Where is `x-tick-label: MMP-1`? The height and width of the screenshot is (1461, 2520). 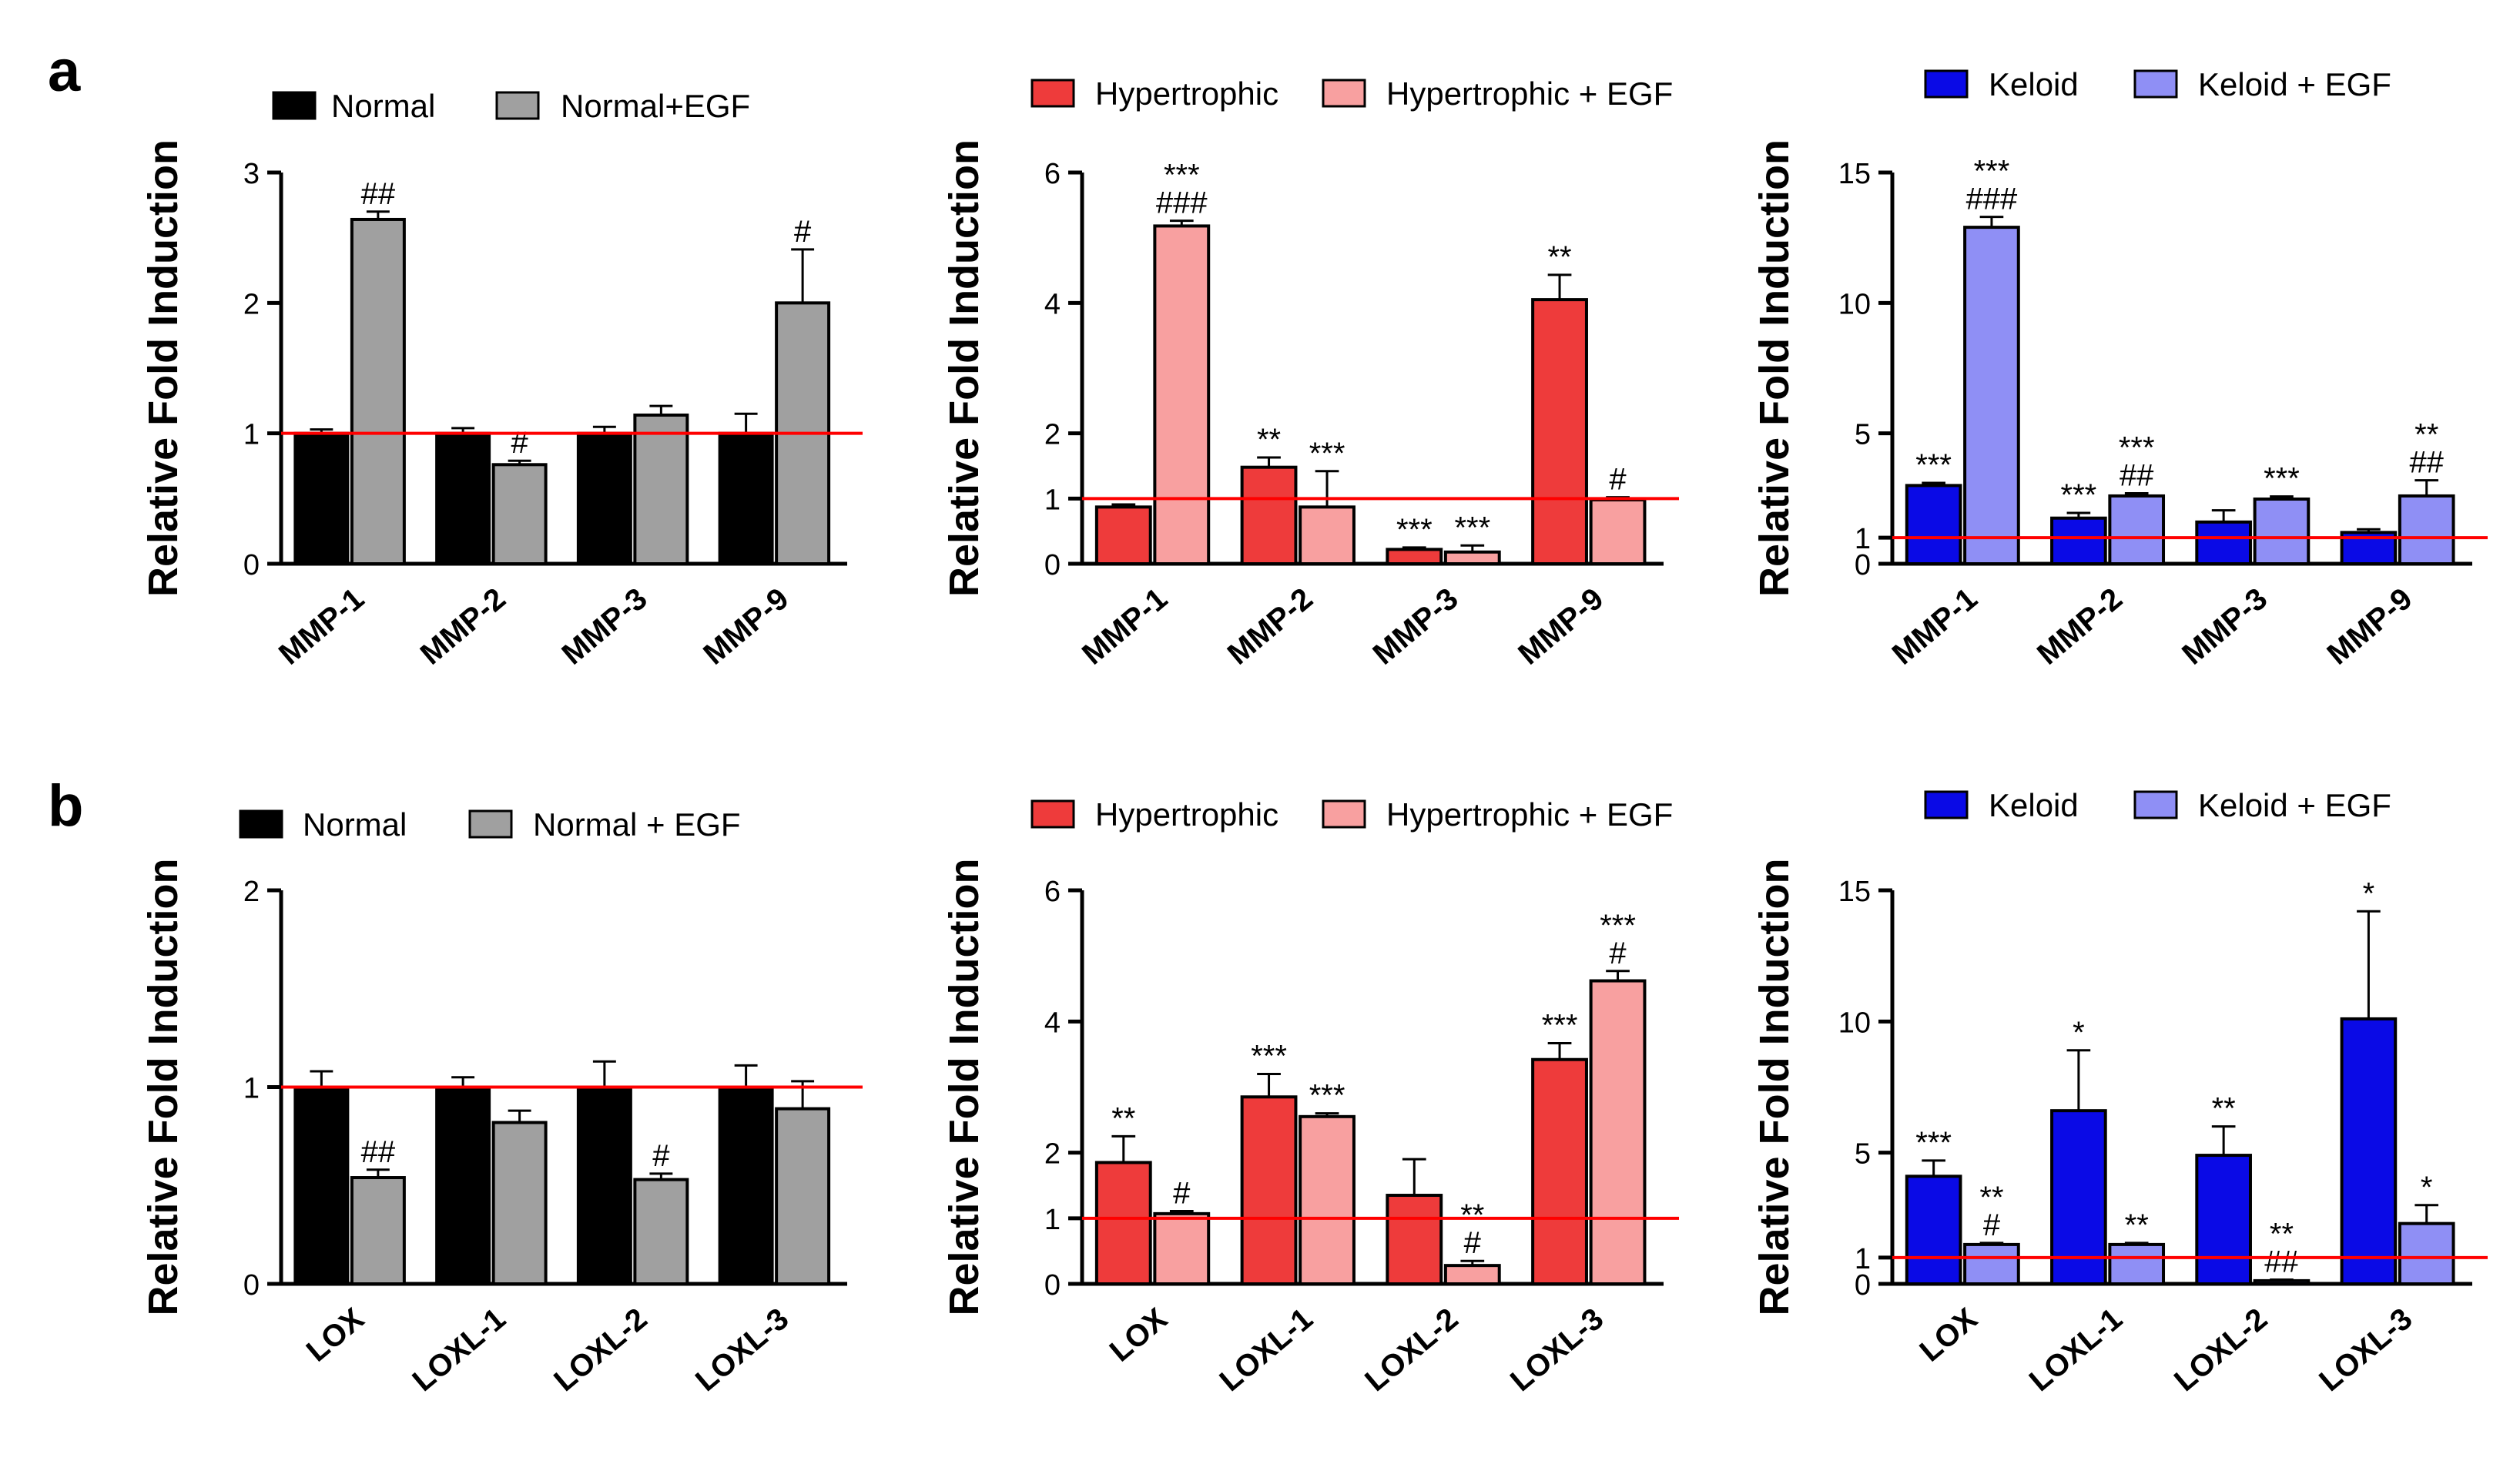 x-tick-label: MMP-1 is located at coordinates (1935, 626).